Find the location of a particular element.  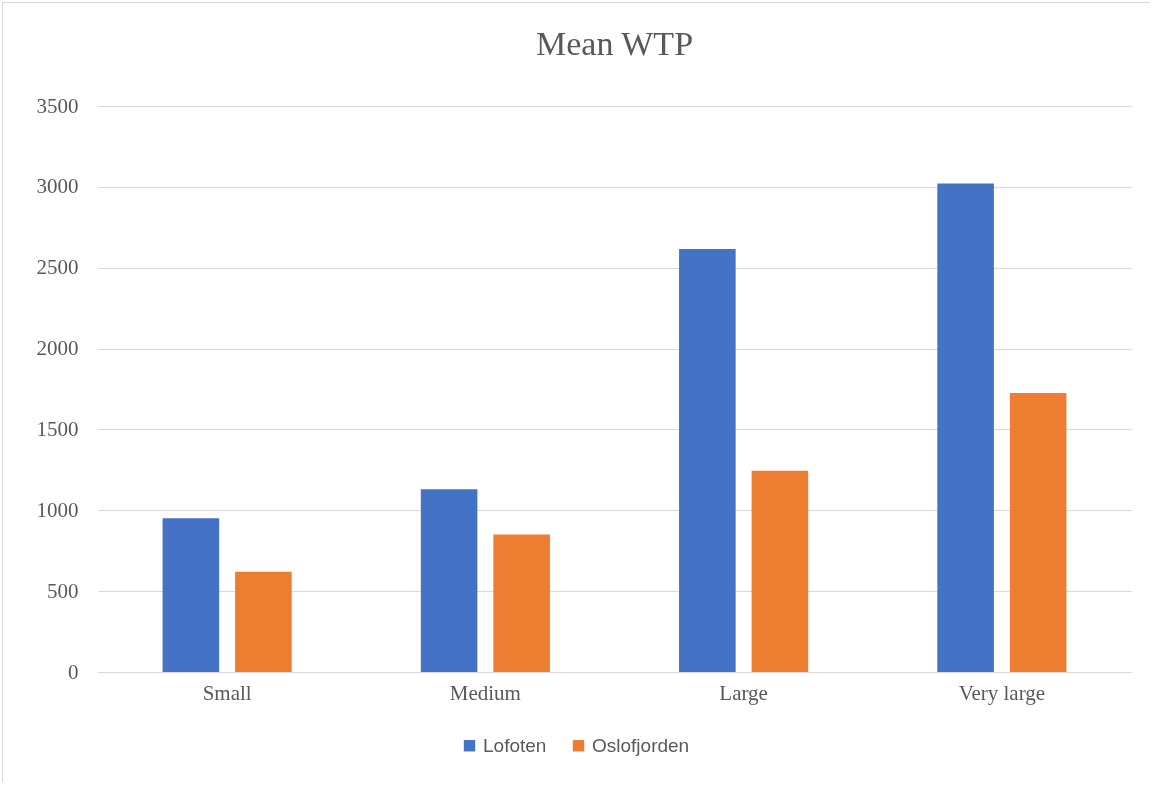

y-tick-label: 3500 is located at coordinates (57, 105).